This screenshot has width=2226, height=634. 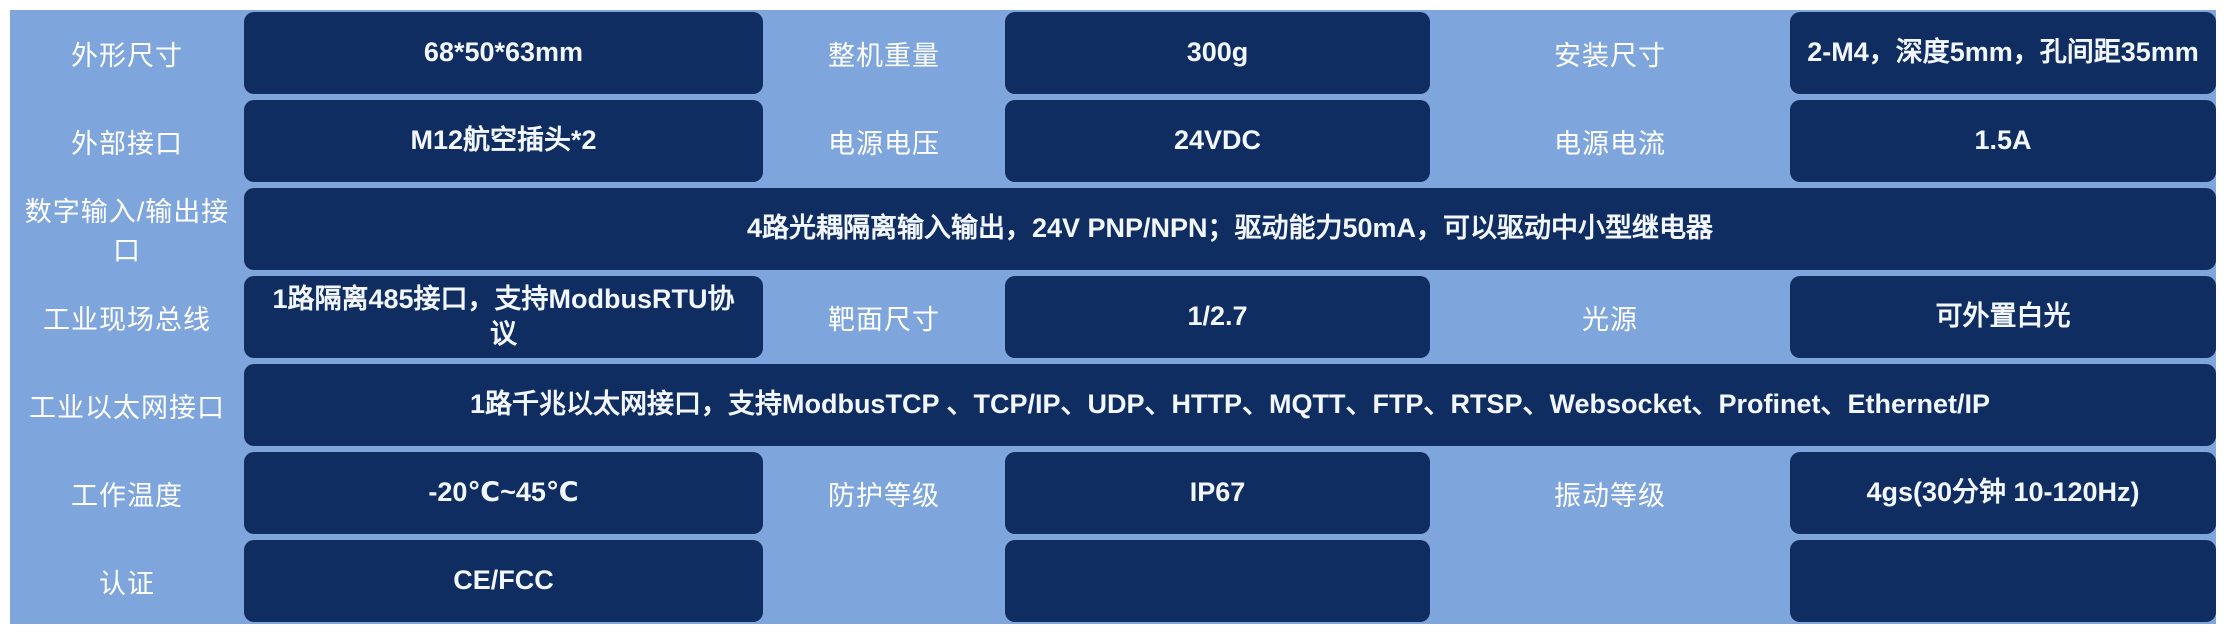 What do you see at coordinates (503, 581) in the screenshot?
I see `value-certification: CE/FCC` at bounding box center [503, 581].